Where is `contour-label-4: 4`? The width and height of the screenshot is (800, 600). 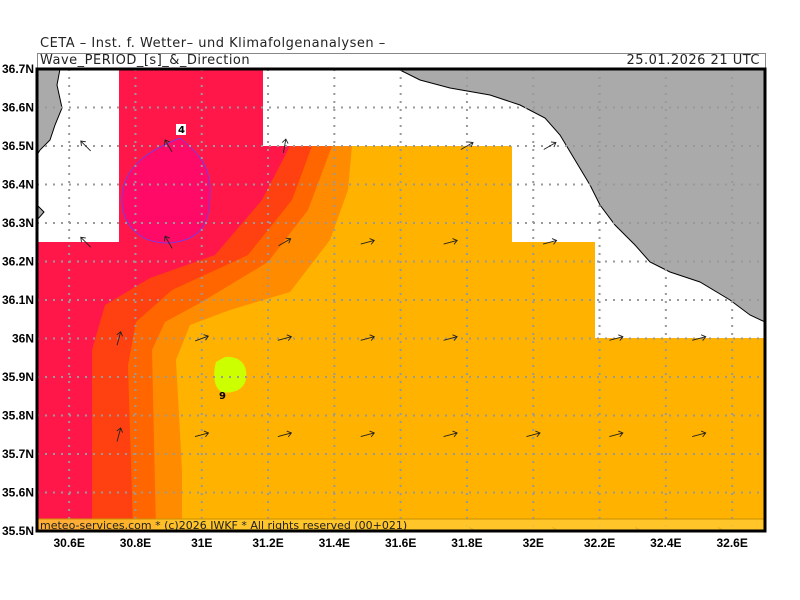 contour-label-4: 4 is located at coordinates (181, 130).